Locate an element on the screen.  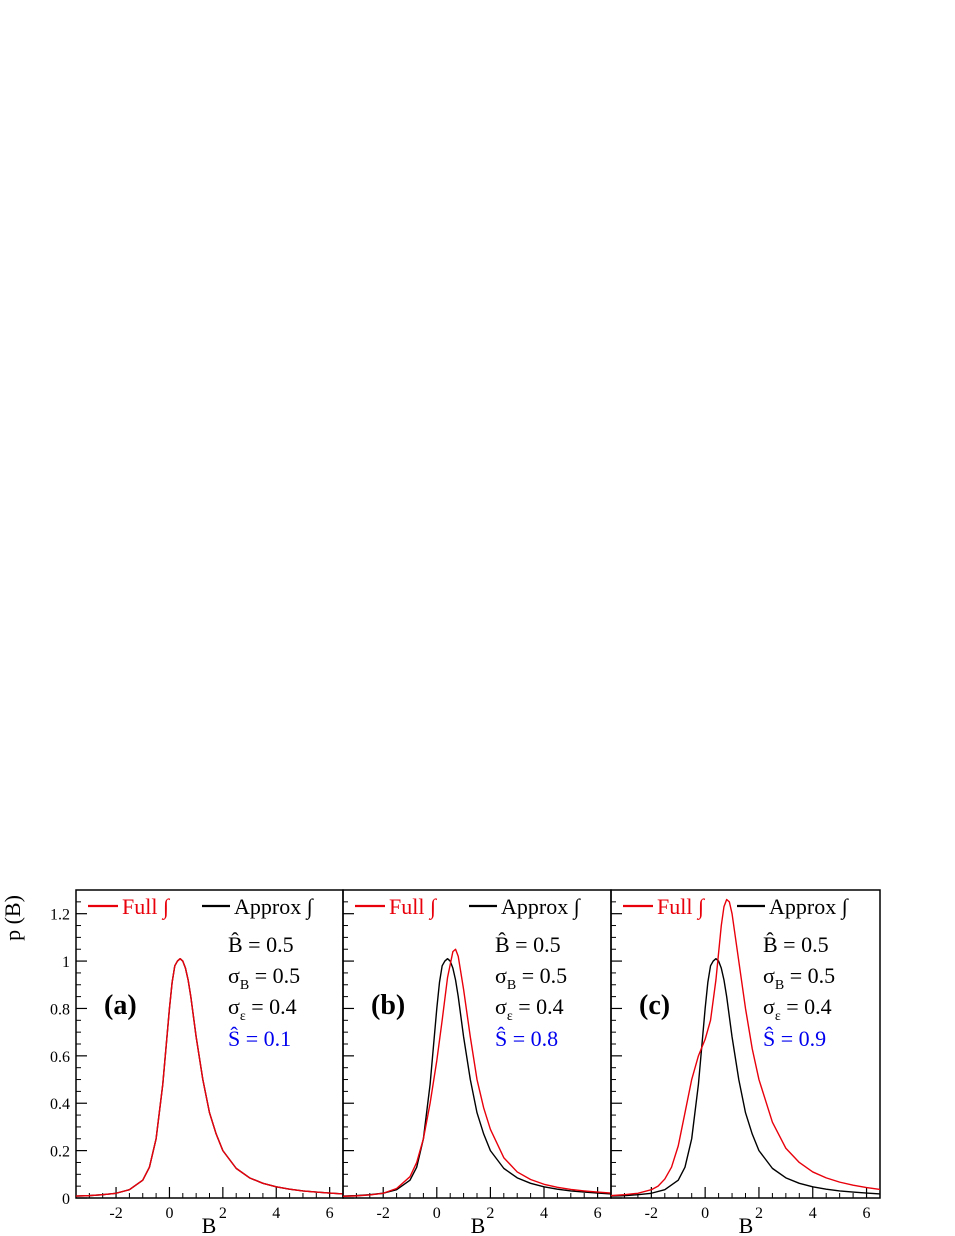
panel-label: (a) is located at coordinates (120, 1005).